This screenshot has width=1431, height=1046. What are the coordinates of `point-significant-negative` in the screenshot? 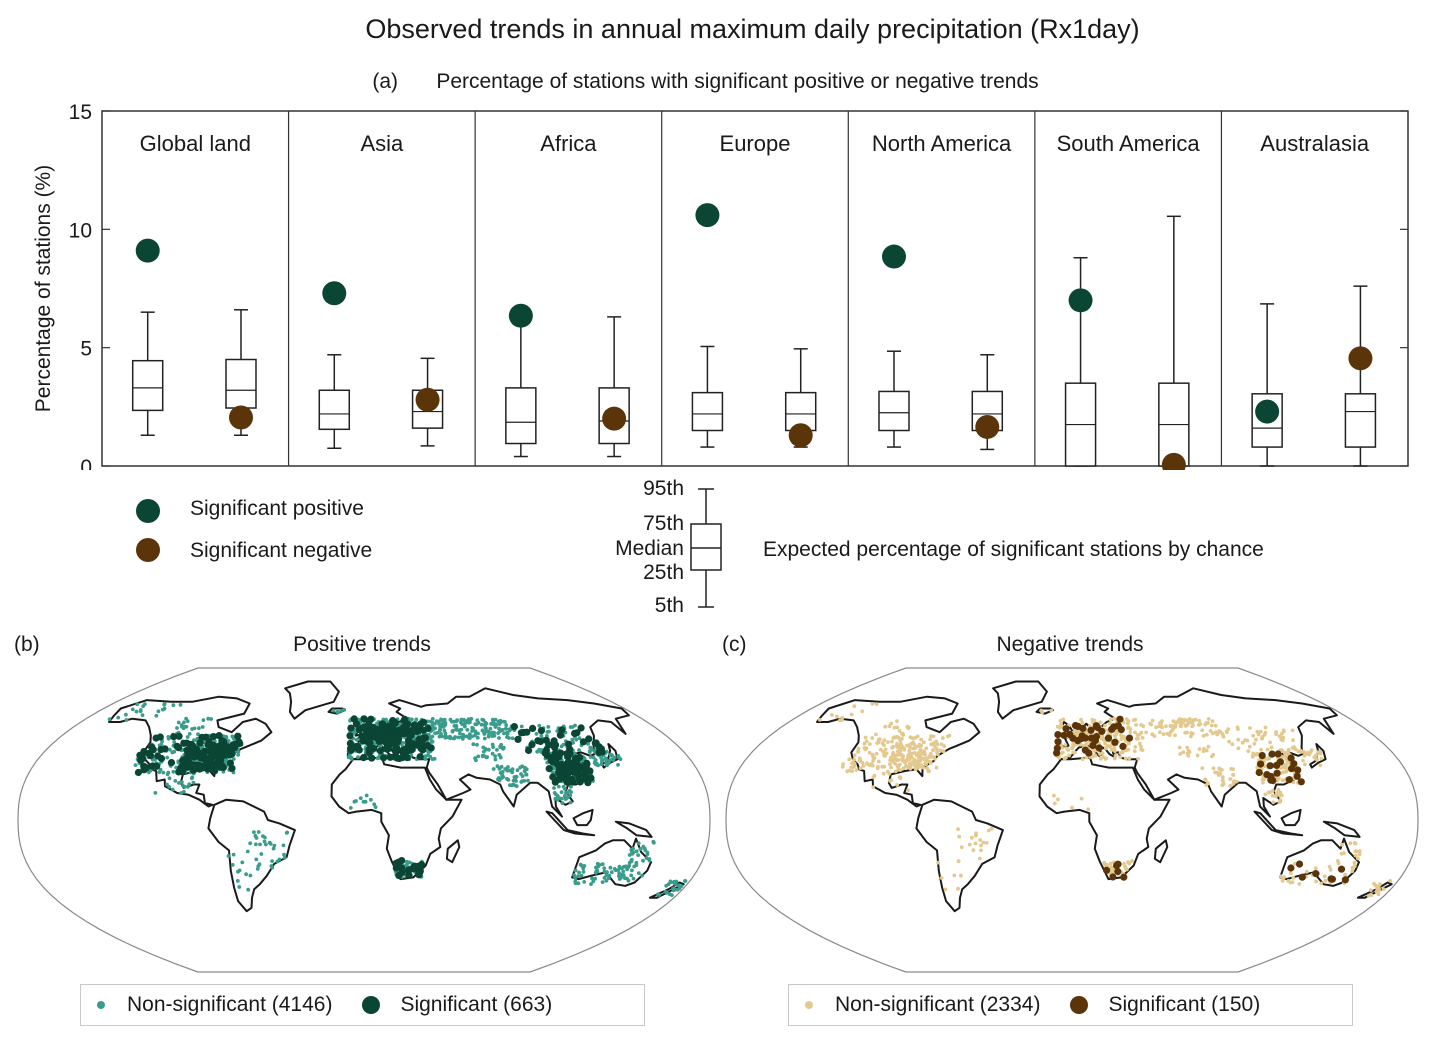 It's located at (987, 426).